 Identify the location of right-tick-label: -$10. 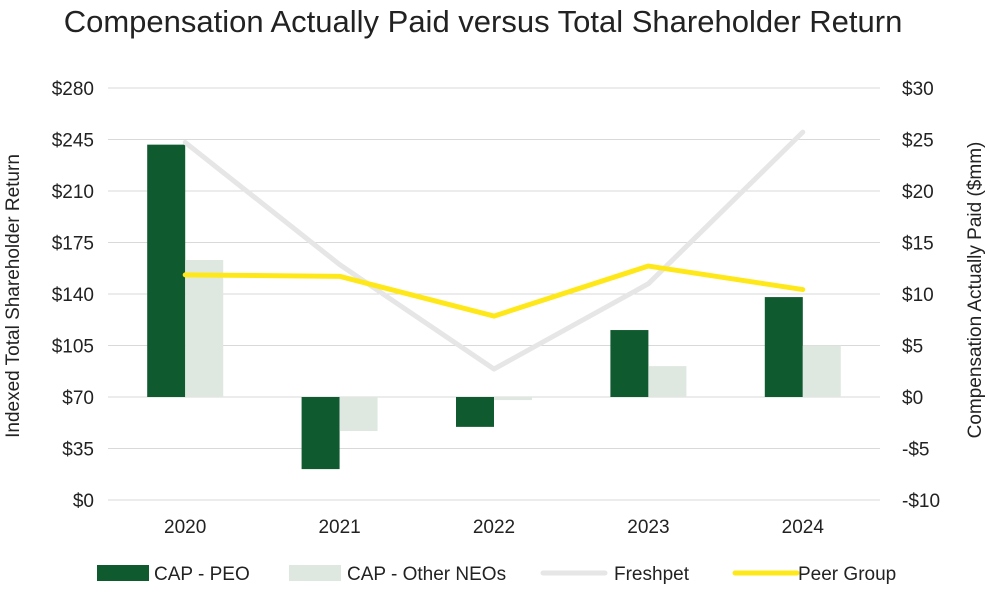
(921, 501).